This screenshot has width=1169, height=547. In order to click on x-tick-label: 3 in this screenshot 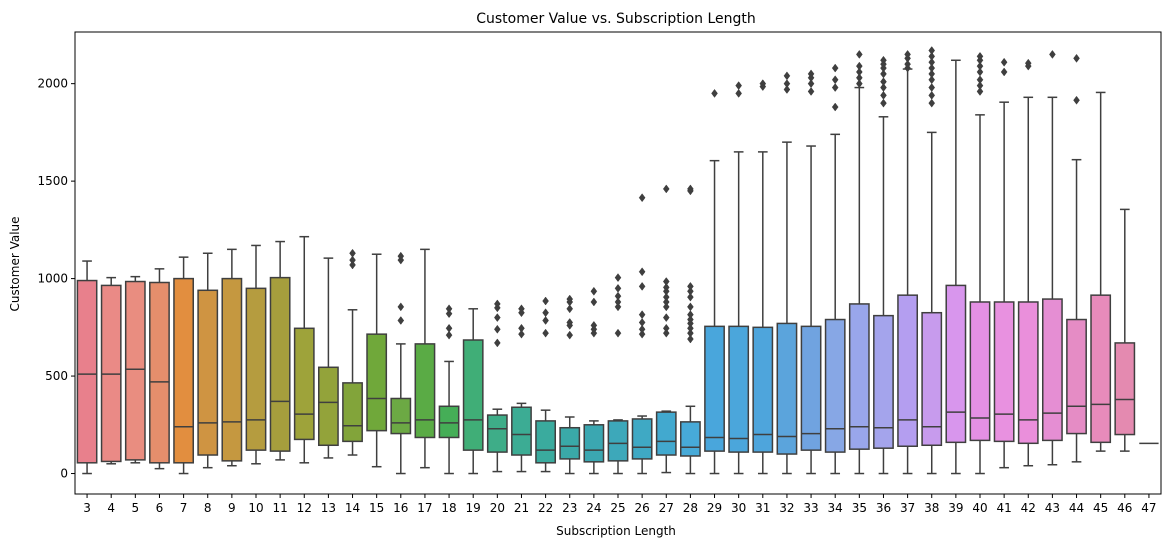, I will do `click(87, 508)`.